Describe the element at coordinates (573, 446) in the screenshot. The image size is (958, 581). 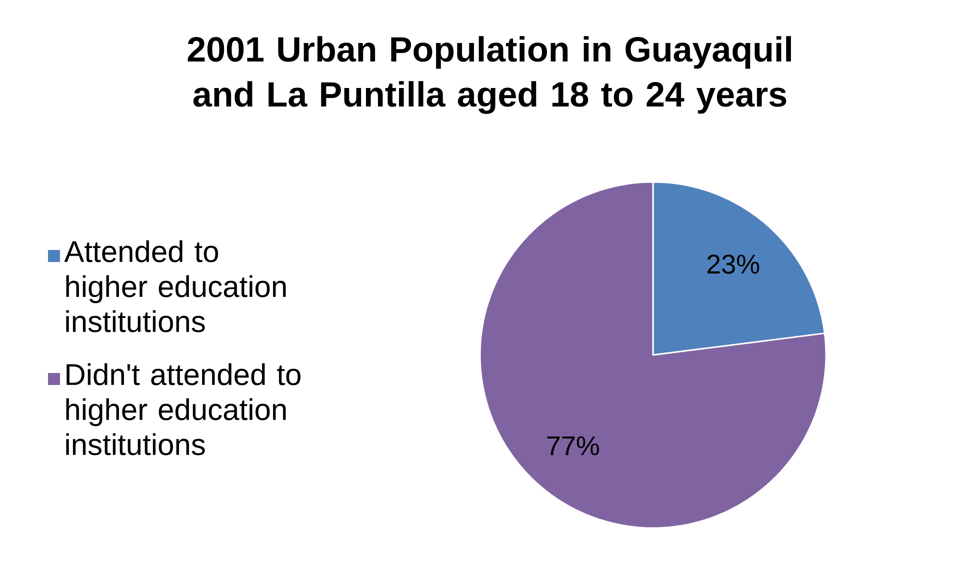
I see `data-label: 77%` at that location.